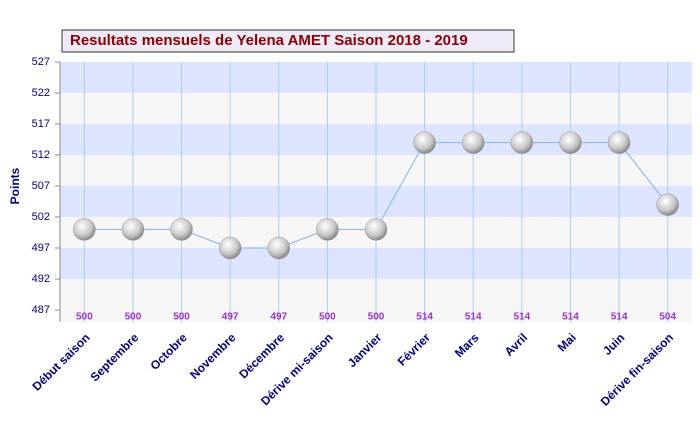 This screenshot has width=700, height=425. I want to click on y-tick-label: 522, so click(41, 93).